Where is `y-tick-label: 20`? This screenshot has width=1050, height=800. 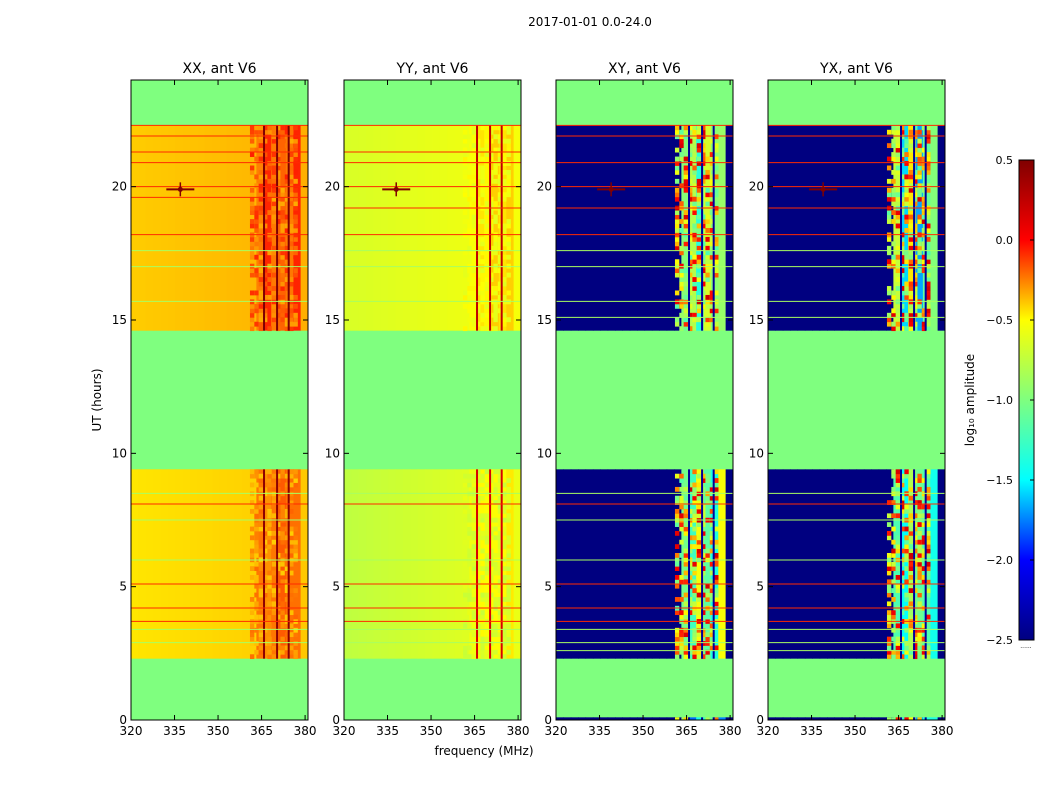 y-tick-label: 20 is located at coordinates (756, 187).